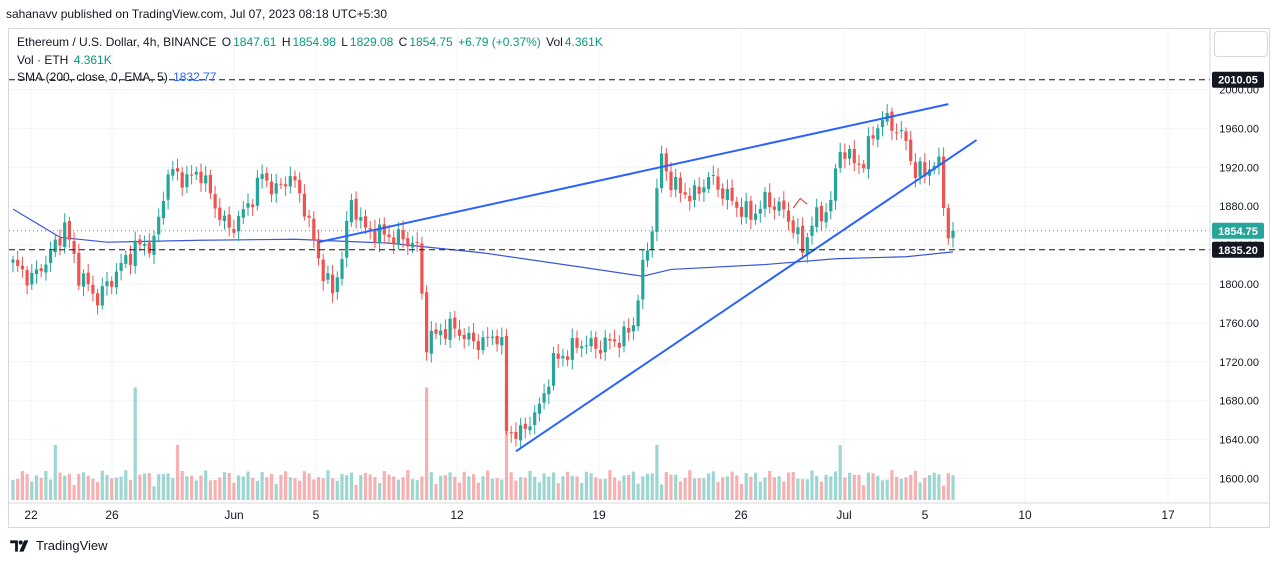 Image resolution: width=1281 pixels, height=563 pixels. Describe the element at coordinates (1025, 515) in the screenshot. I see `x-tick-label: 10` at that location.